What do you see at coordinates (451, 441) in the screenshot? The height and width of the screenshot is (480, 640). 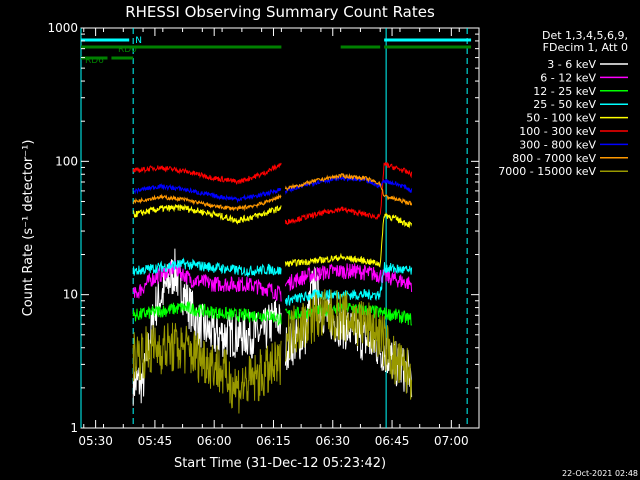 I see `x-tick-label: 07:00` at bounding box center [451, 441].